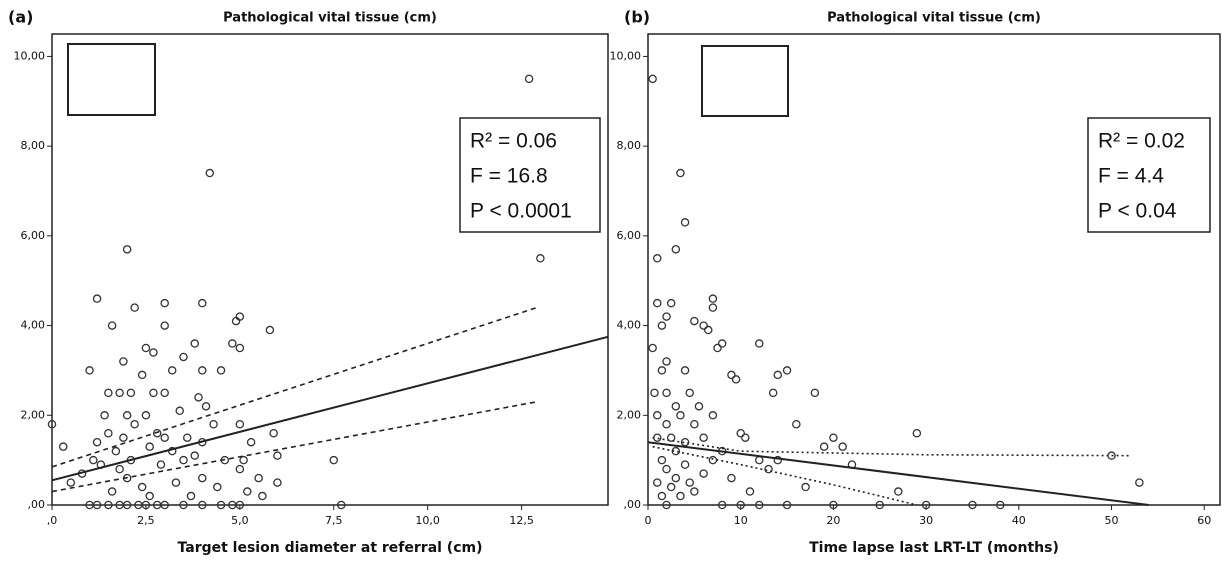 The width and height of the screenshot is (1224, 561). What do you see at coordinates (513, 141) in the screenshot?
I see `stats-text: R² = 0.06` at bounding box center [513, 141].